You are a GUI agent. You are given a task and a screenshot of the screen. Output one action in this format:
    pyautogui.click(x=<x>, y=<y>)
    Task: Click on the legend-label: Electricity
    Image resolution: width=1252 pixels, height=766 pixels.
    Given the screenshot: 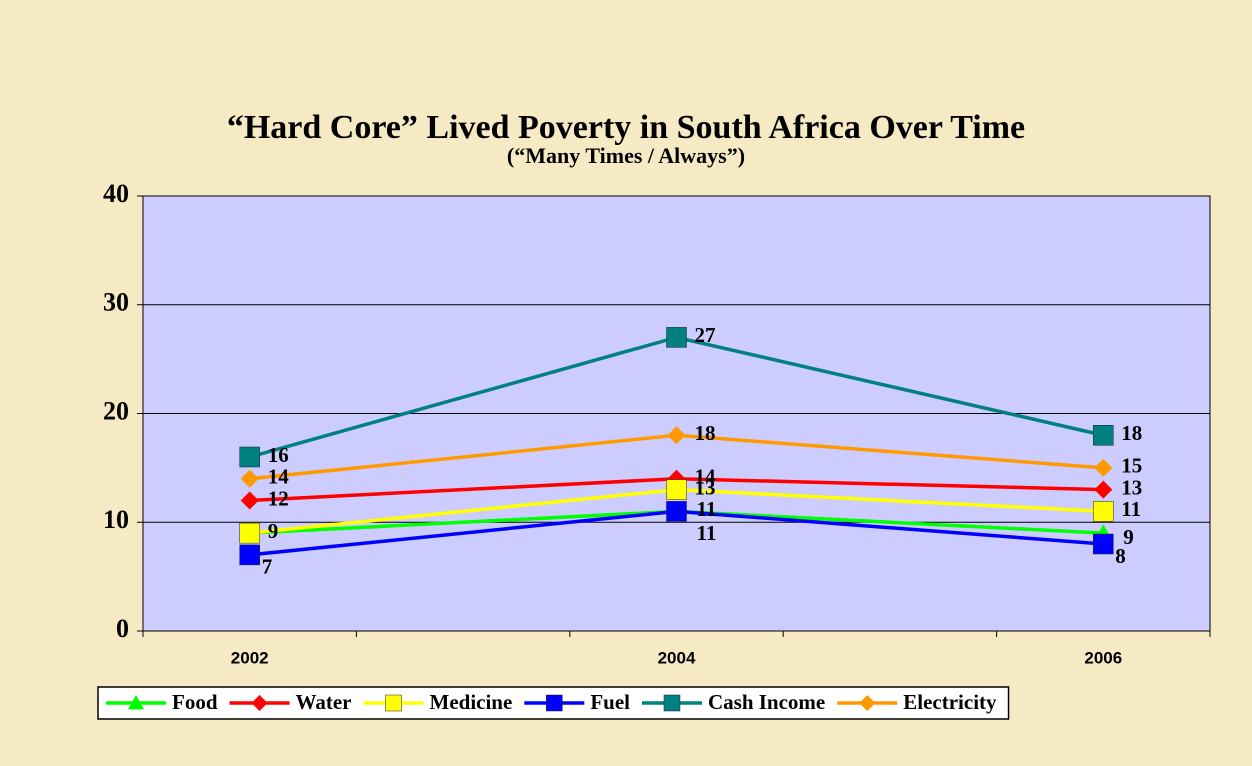 What is the action you would take?
    pyautogui.click(x=950, y=702)
    